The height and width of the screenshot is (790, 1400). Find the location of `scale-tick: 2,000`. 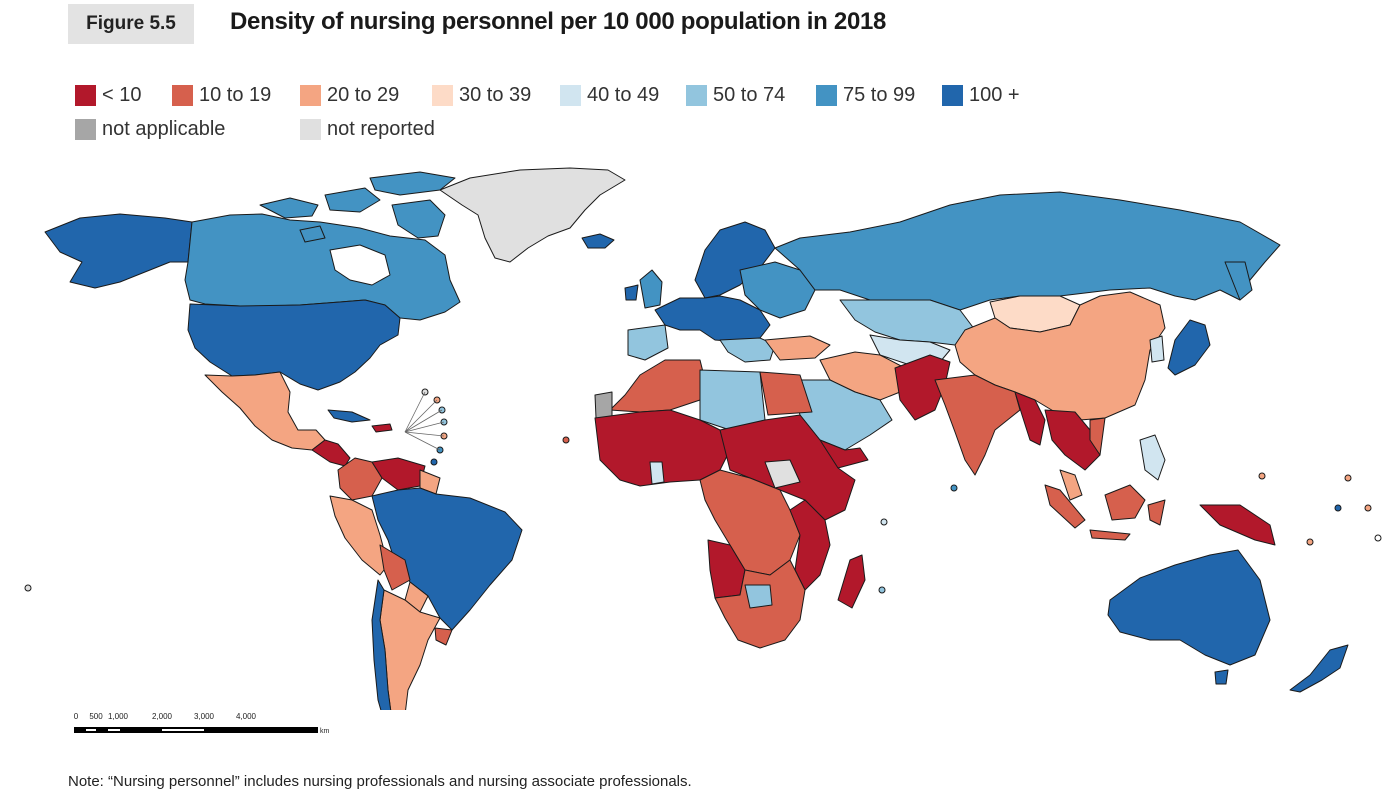

scale-tick: 2,000 is located at coordinates (162, 716).